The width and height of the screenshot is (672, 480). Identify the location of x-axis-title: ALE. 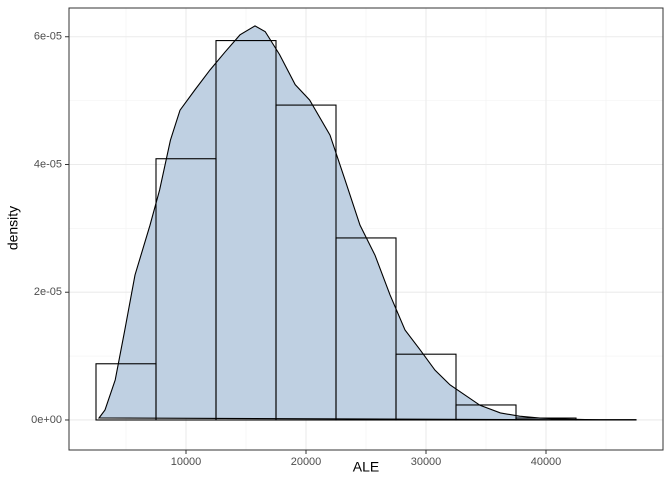
(366, 467).